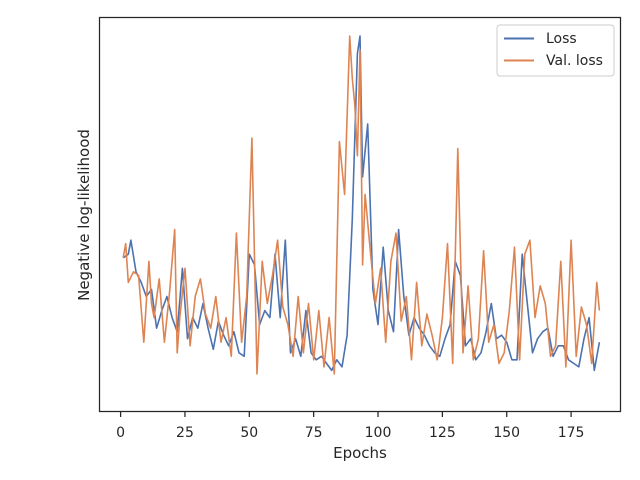 The height and width of the screenshot is (480, 640). Describe the element at coordinates (561, 39) in the screenshot. I see `legend-label-loss: Loss` at that location.